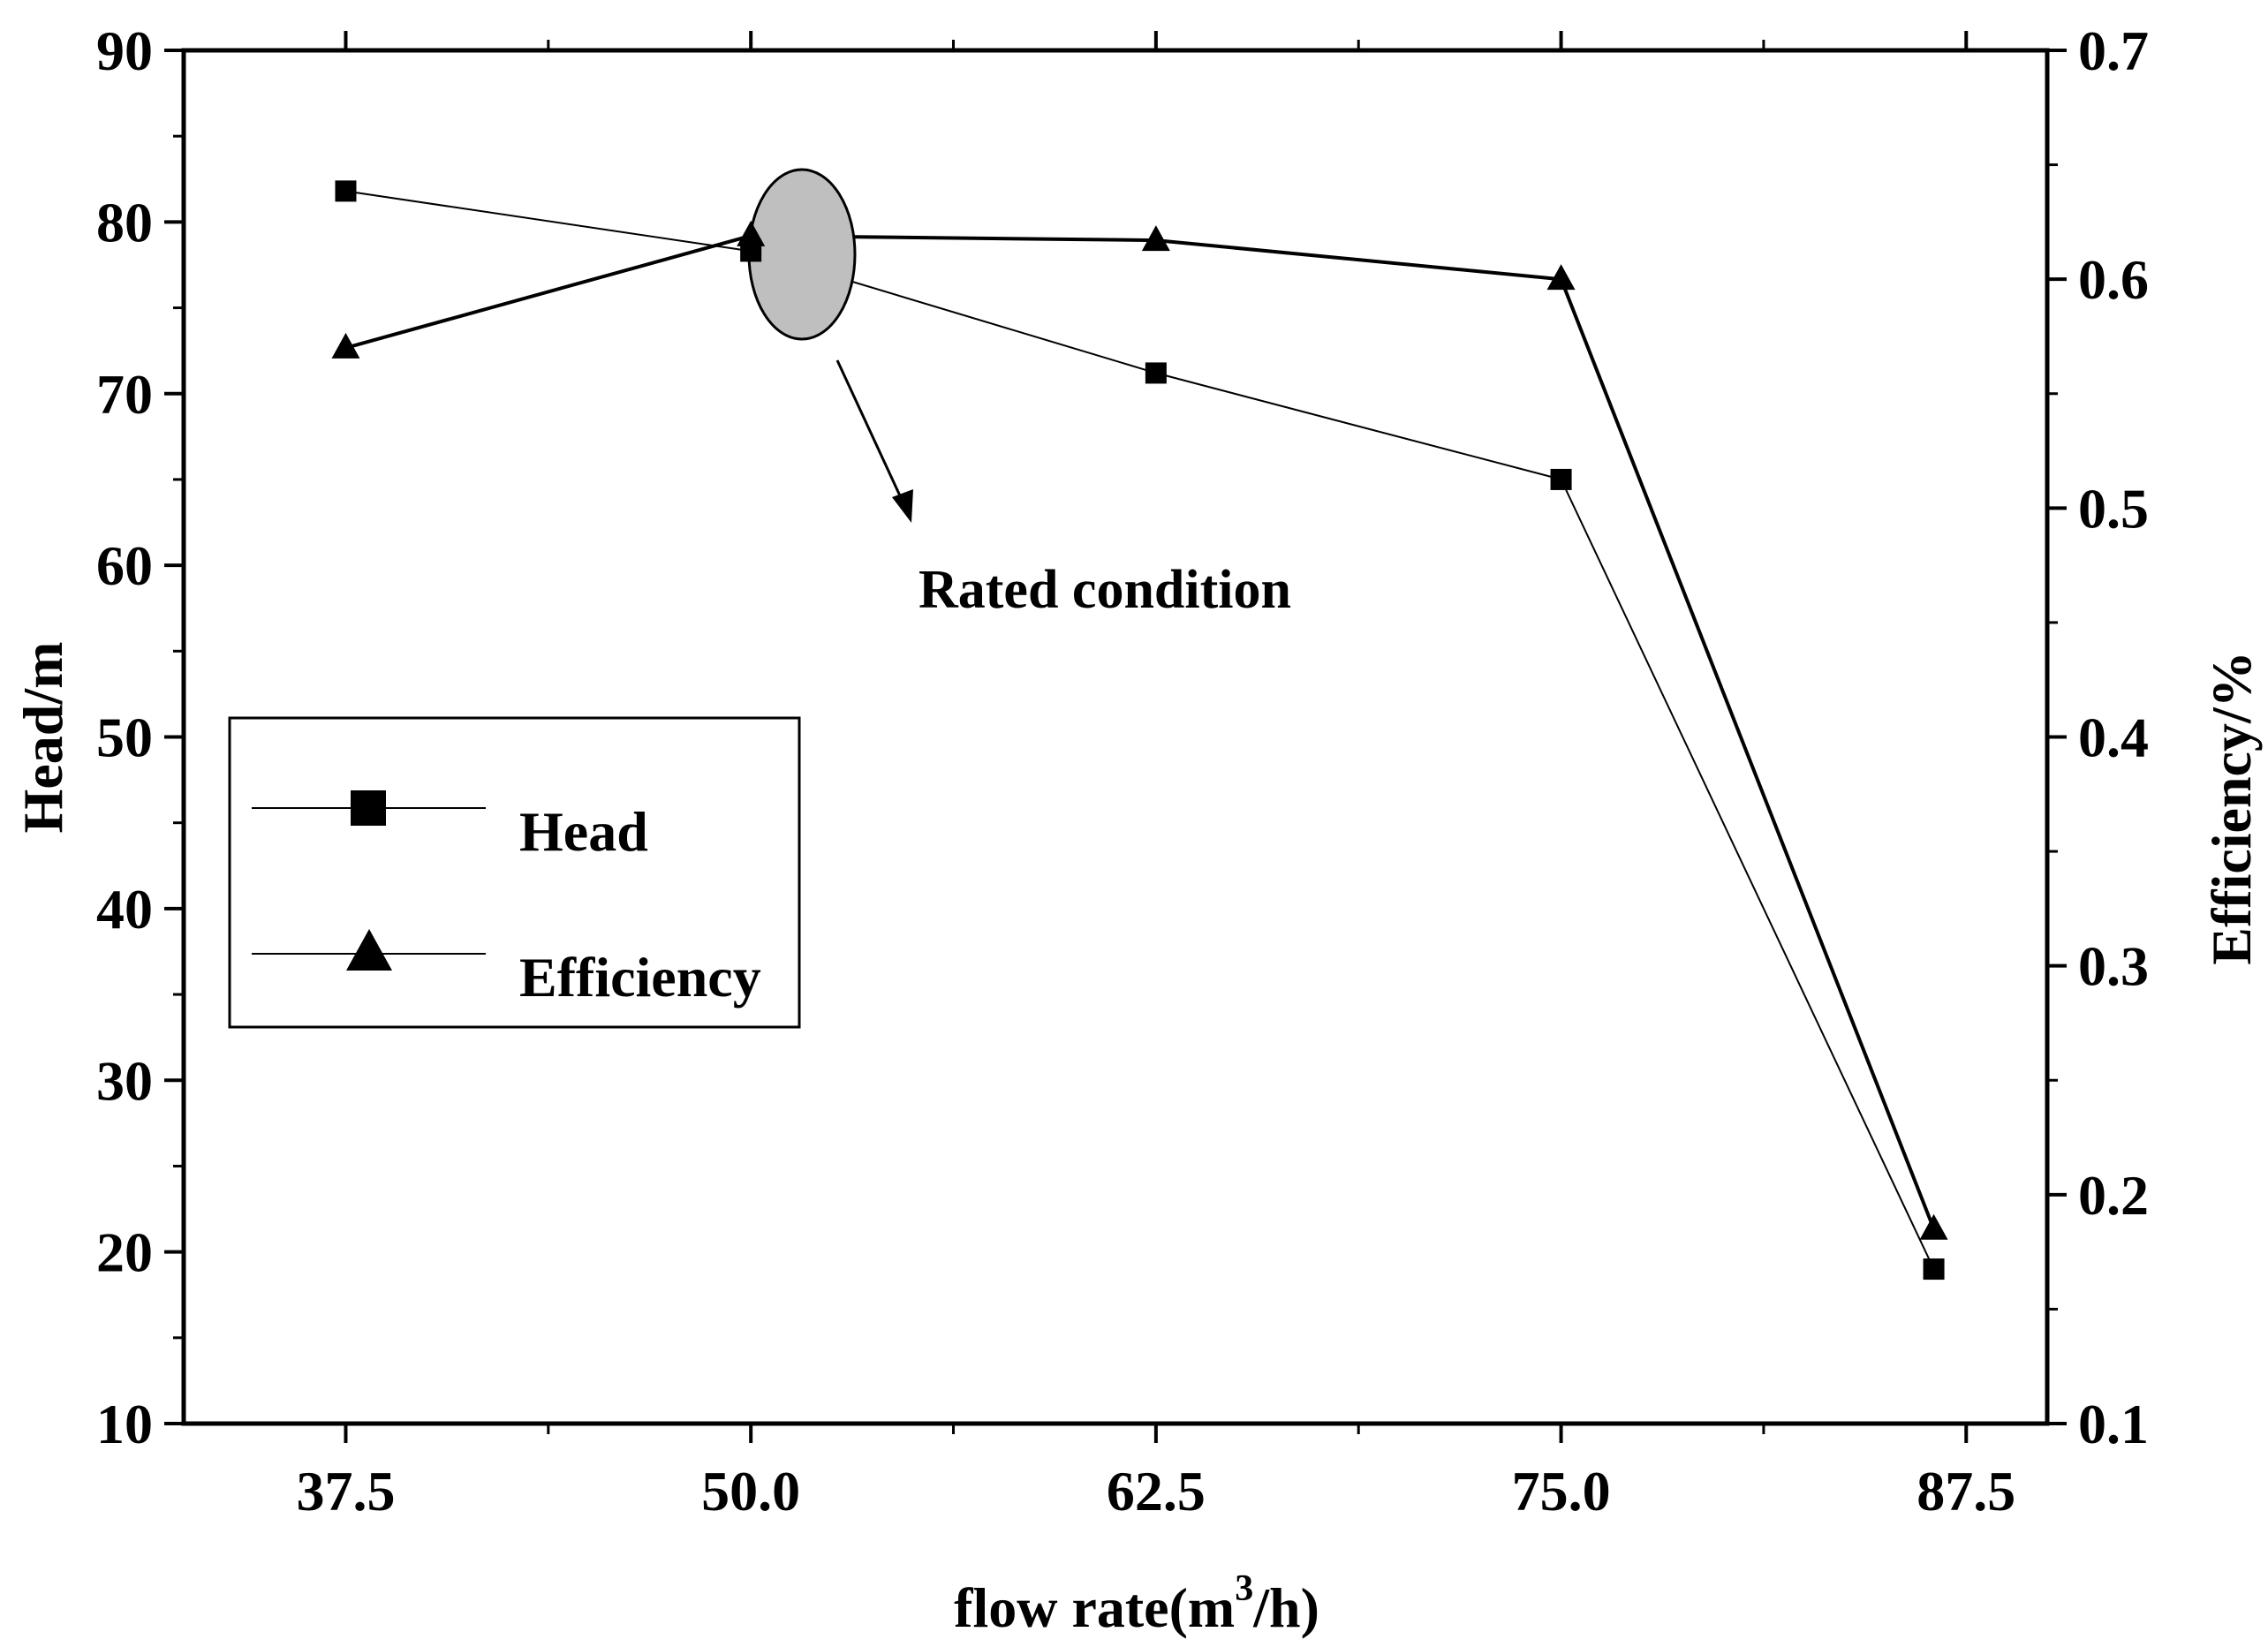 The height and width of the screenshot is (1647, 2268). What do you see at coordinates (1095, 1607) in the screenshot?
I see `x-axis-title-text: flow rate(m` at bounding box center [1095, 1607].